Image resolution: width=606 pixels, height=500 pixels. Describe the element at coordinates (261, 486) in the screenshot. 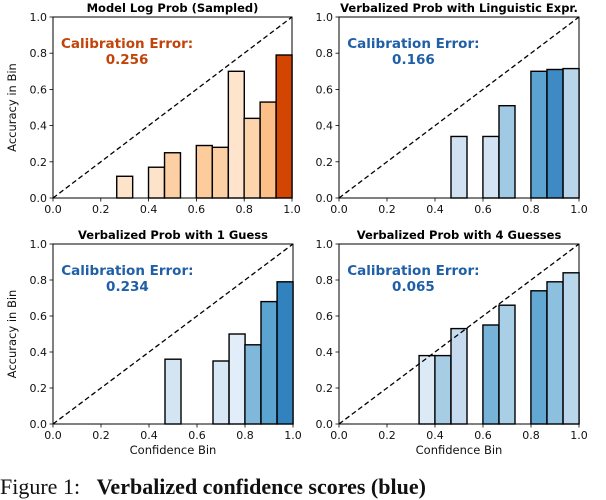

I see `caption-text: Verbalized confidence scores (blue)` at that location.